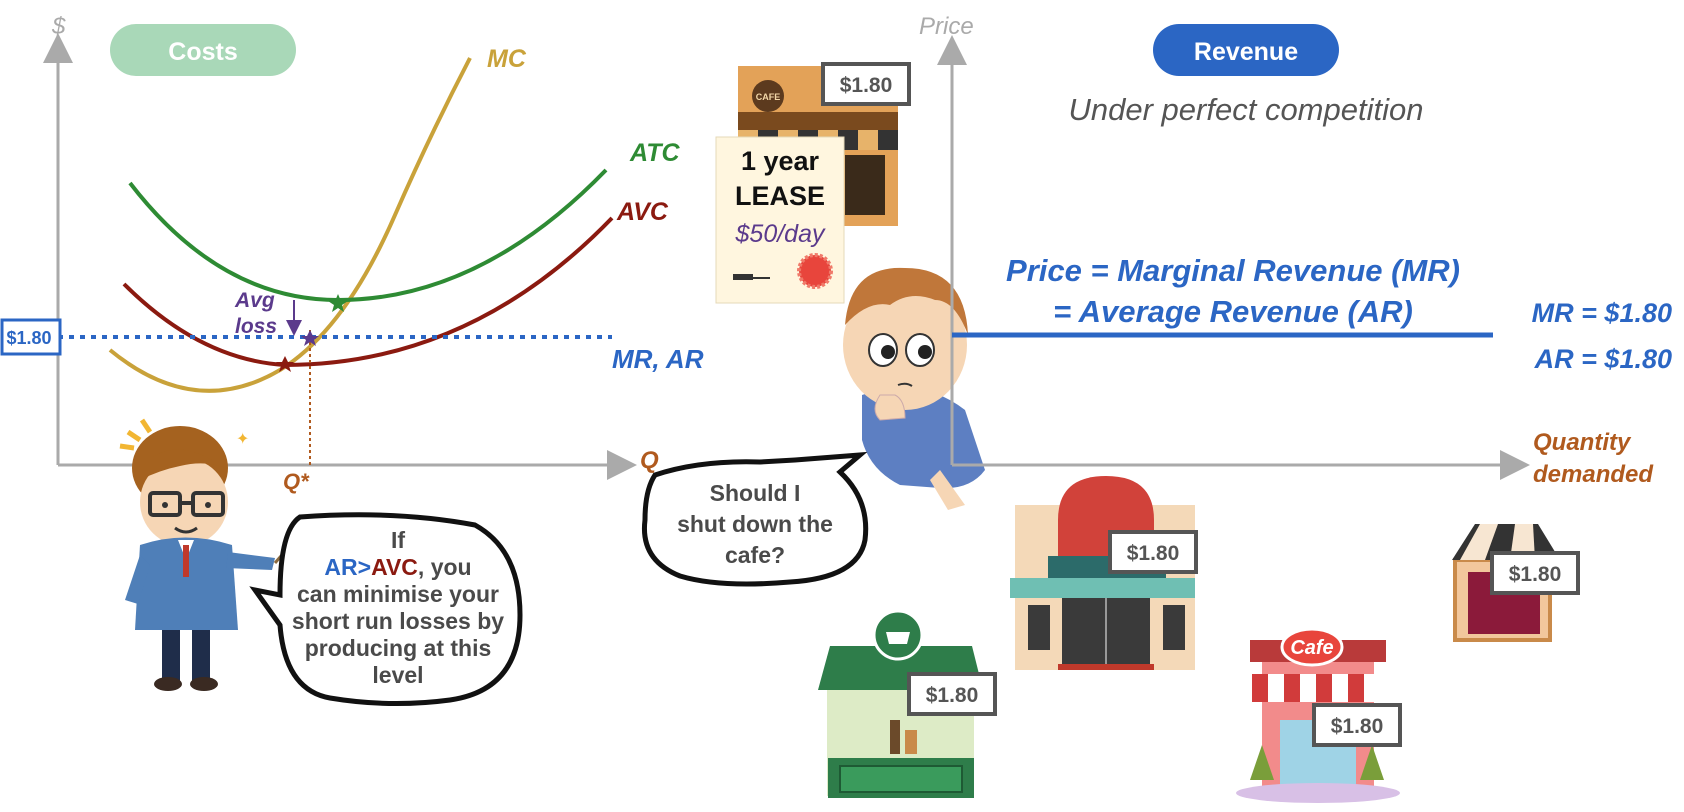 The width and height of the screenshot is (1684, 812). Describe the element at coordinates (1233, 311) in the screenshot. I see `revenue-equation-line2: = Average Revenue (AR)` at that location.